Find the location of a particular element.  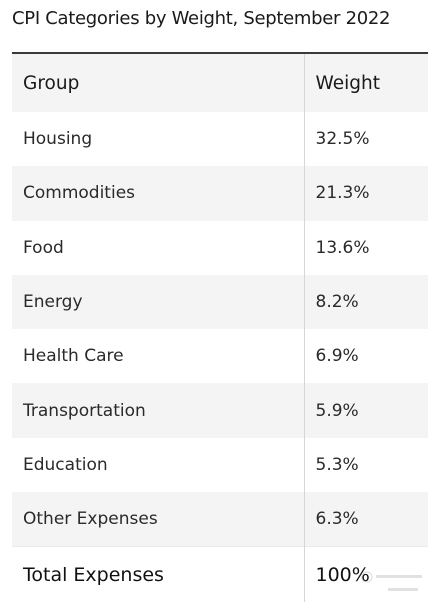

table-row: Transportation 5.9% is located at coordinates (220, 410).